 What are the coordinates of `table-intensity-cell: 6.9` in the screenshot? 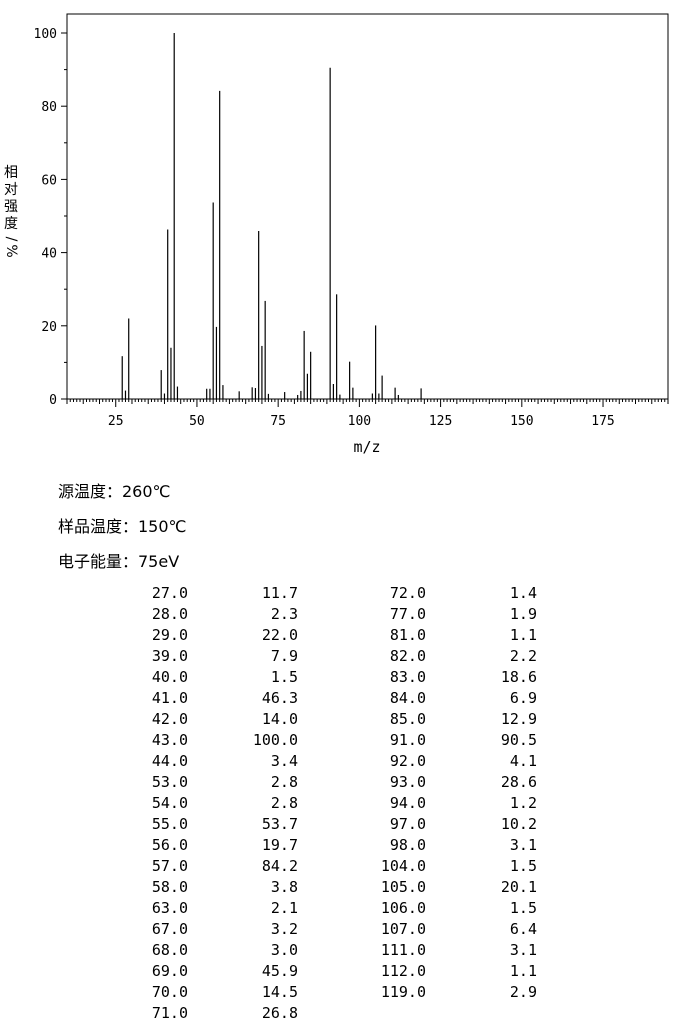 It's located at (523, 698).